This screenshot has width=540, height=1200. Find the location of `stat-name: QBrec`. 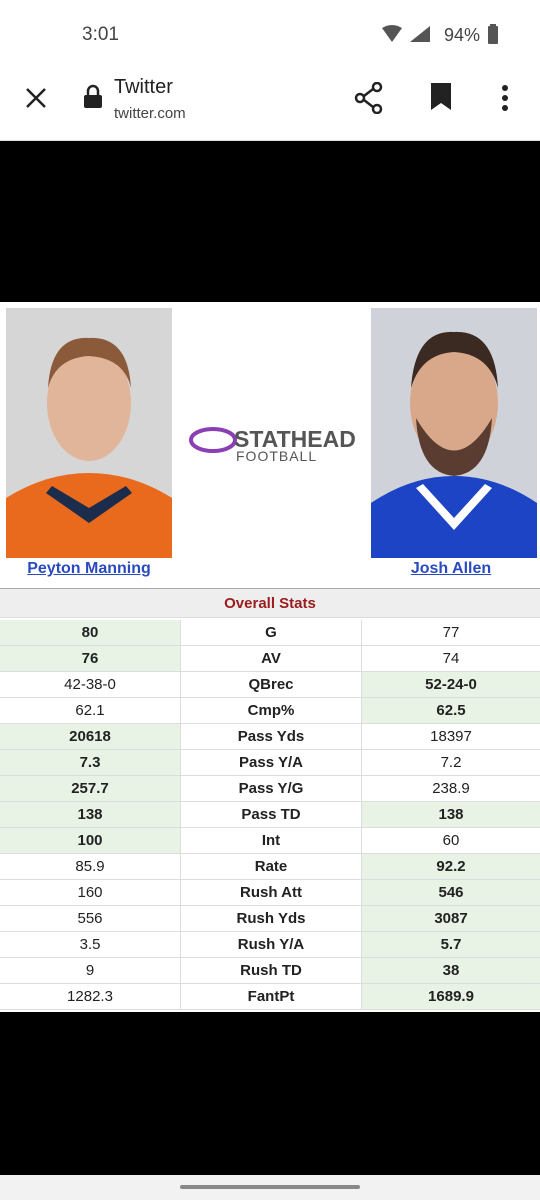

stat-name: QBrec is located at coordinates (271, 685).